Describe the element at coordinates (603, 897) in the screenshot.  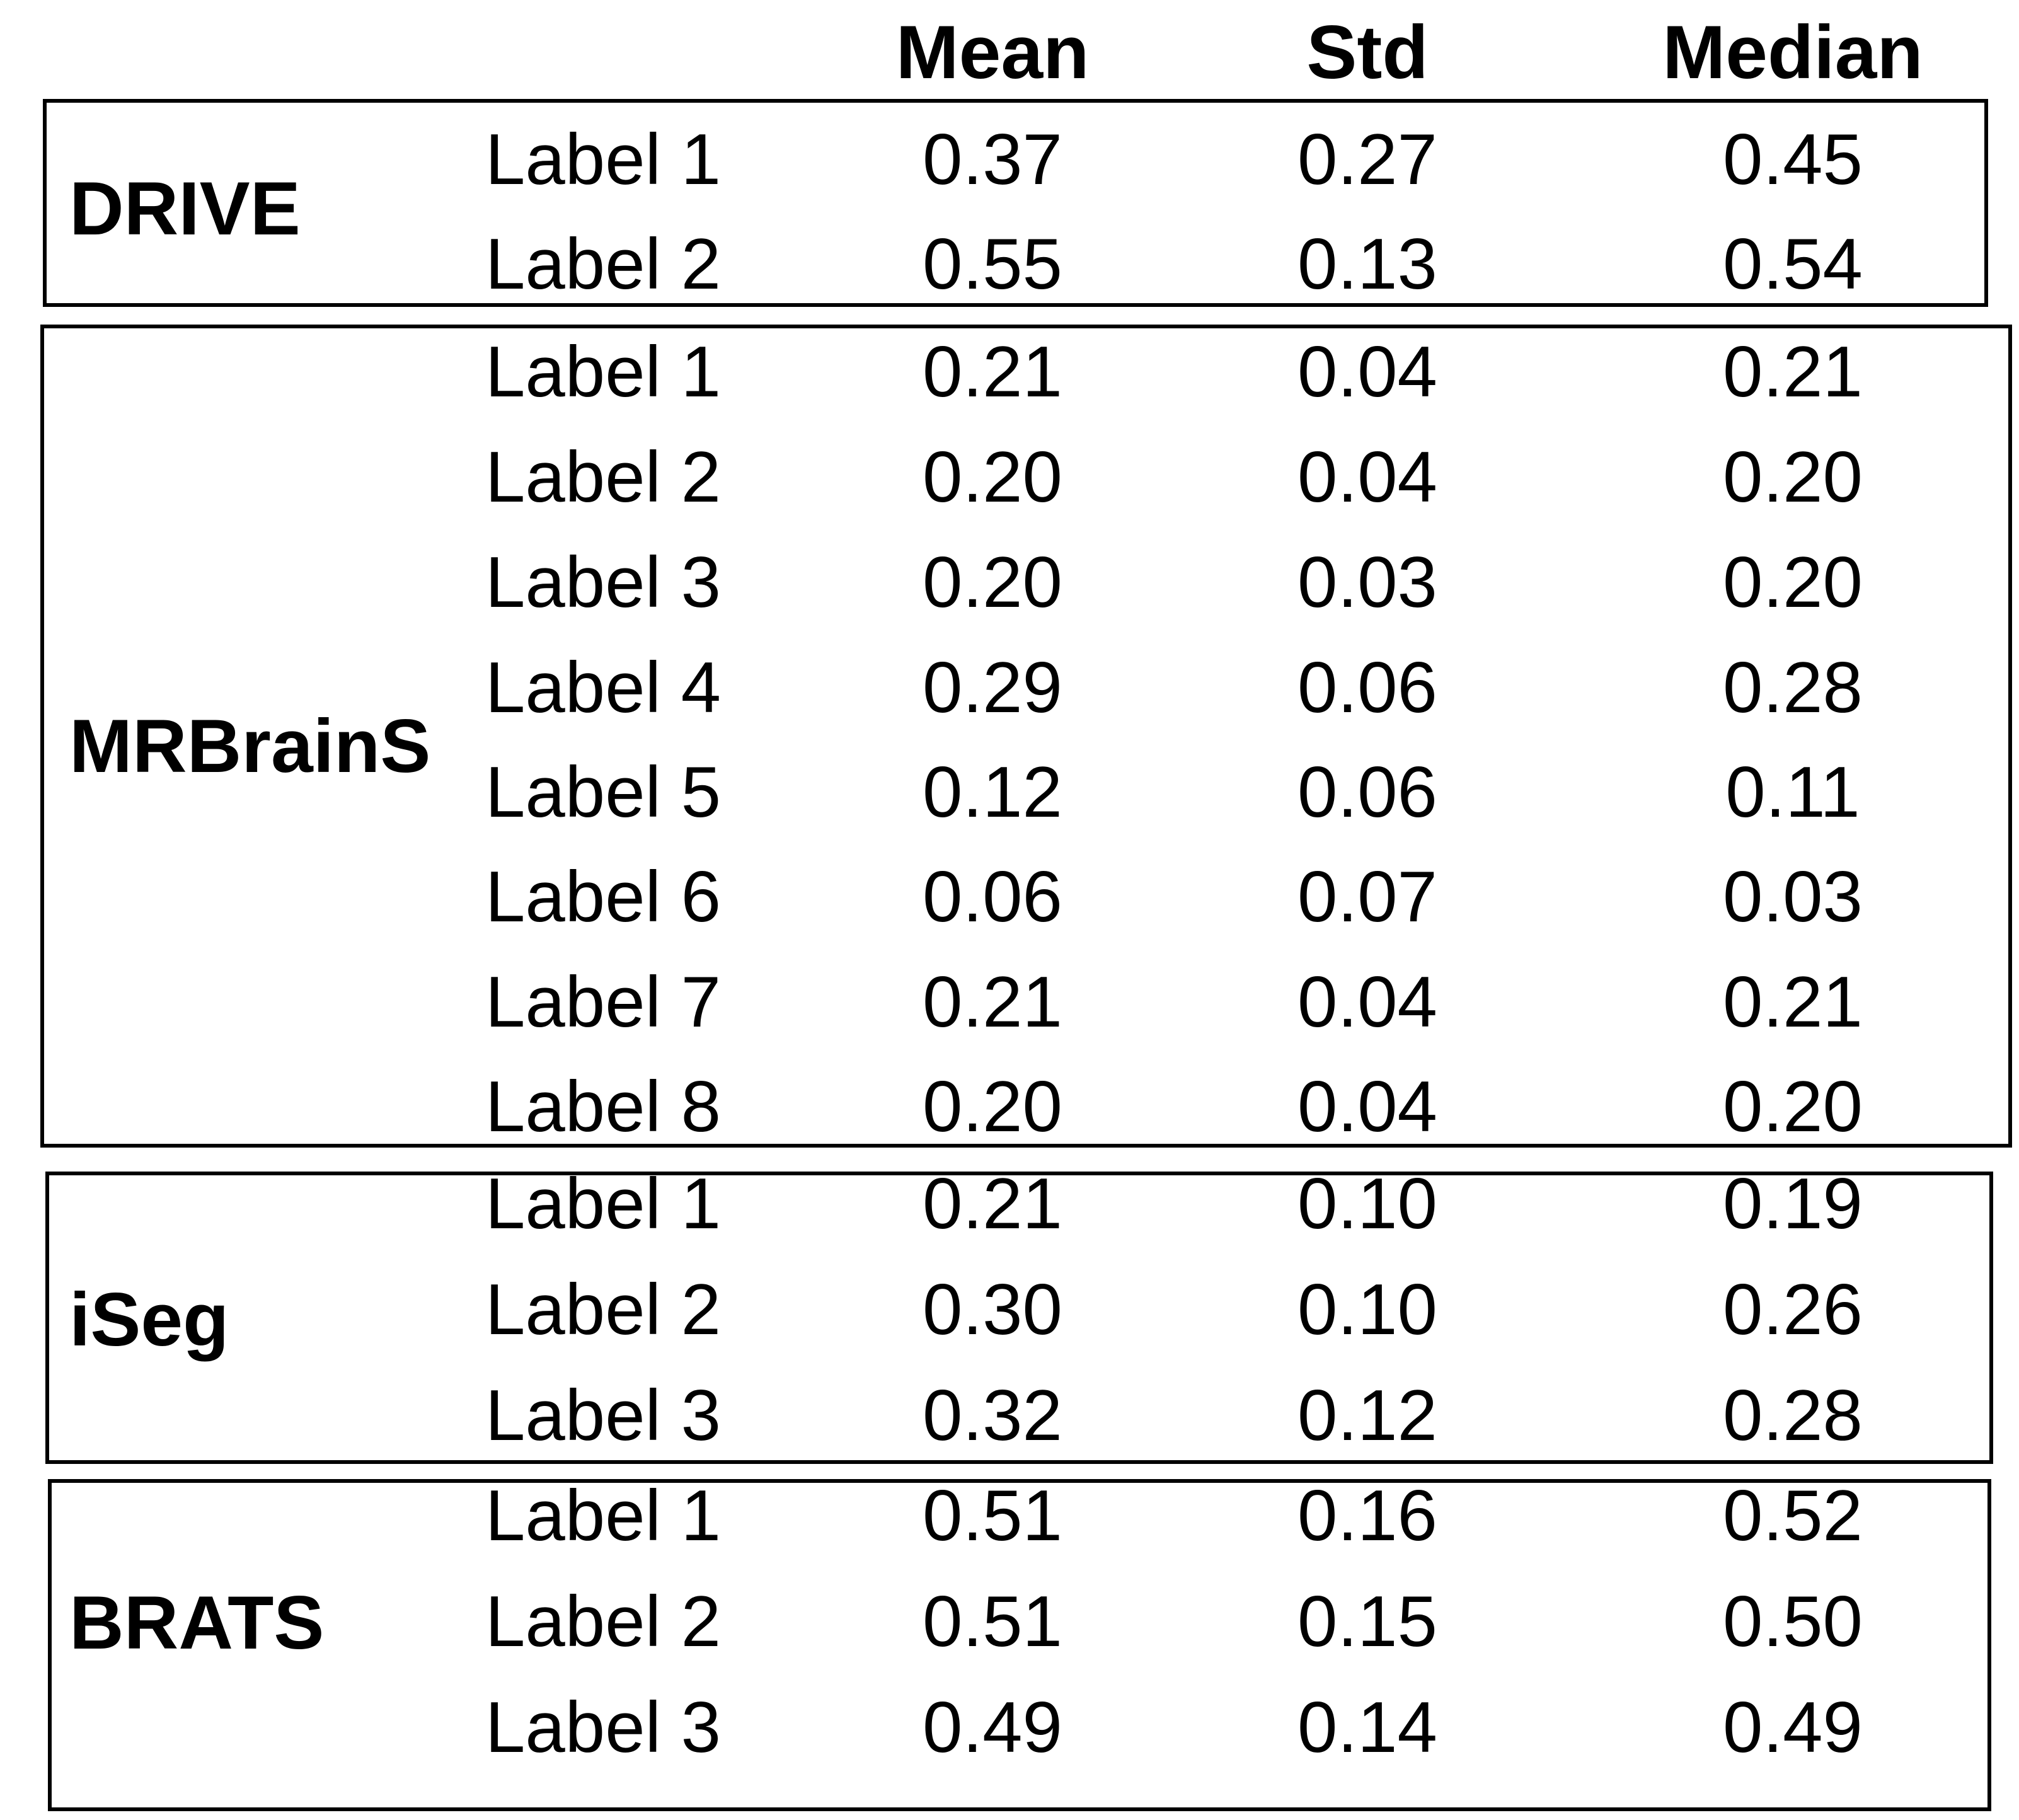
I see `row-label-cell: Label 6` at that location.